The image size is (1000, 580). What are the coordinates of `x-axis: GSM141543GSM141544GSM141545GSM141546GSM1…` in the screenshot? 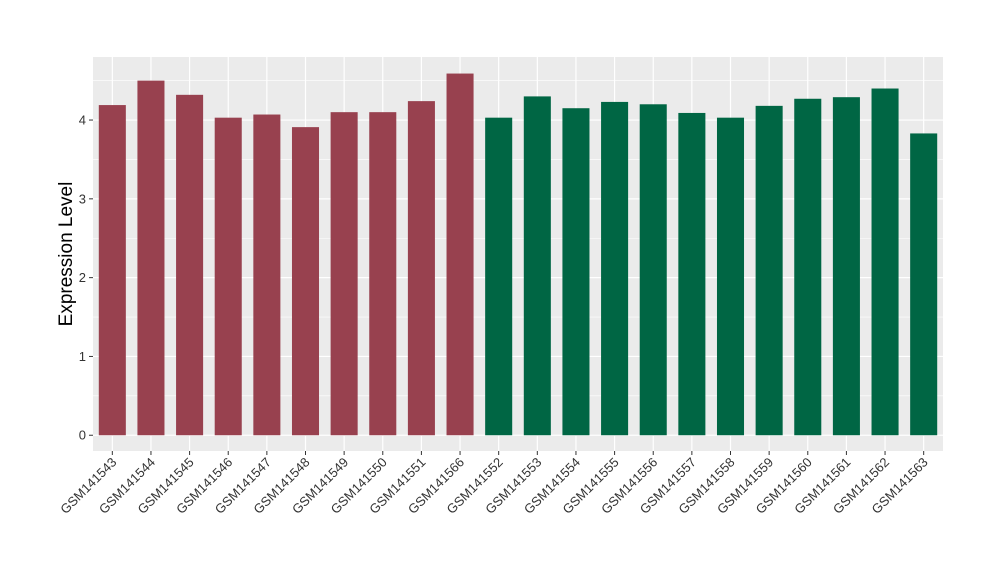 It's located at (494, 484).